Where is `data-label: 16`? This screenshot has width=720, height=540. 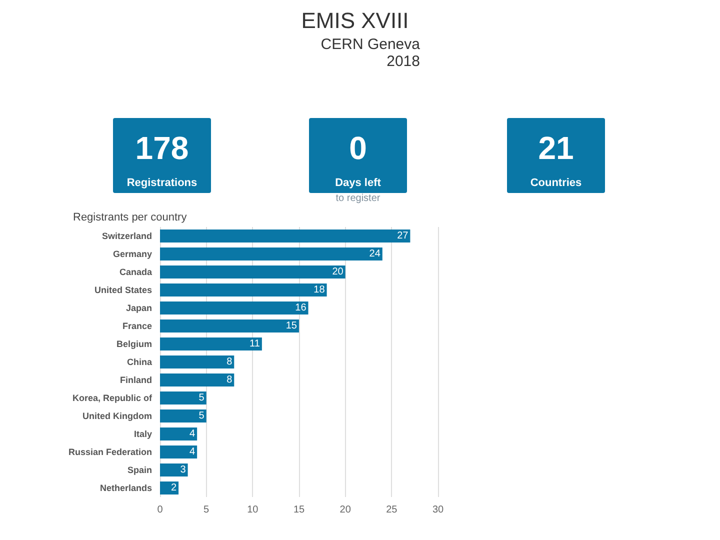
data-label: 16 is located at coordinates (301, 308).